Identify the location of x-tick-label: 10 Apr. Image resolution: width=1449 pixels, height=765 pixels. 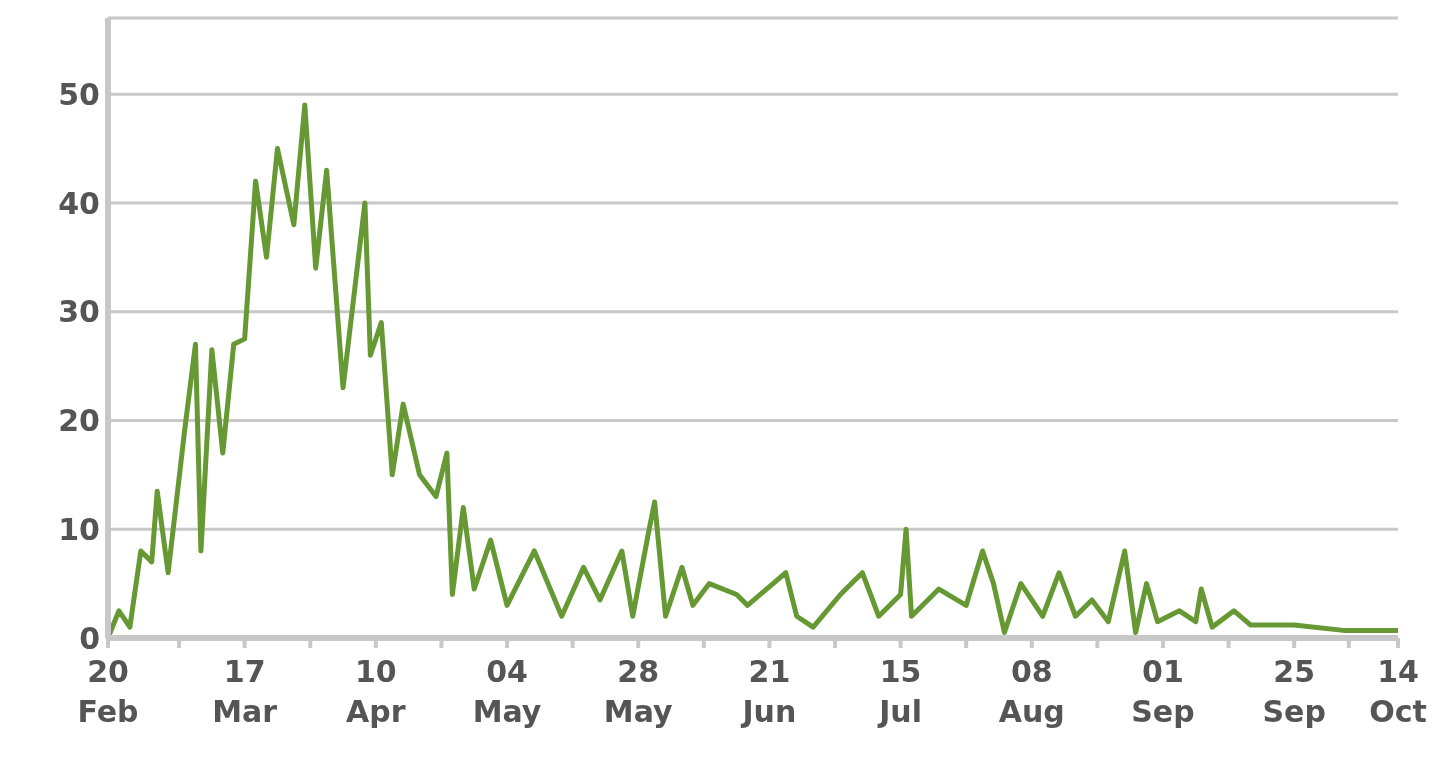
(376, 691).